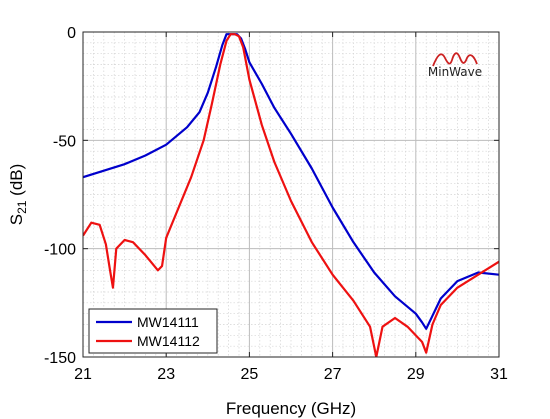  What do you see at coordinates (64, 141) in the screenshot?
I see `y-tick-label: -50` at bounding box center [64, 141].